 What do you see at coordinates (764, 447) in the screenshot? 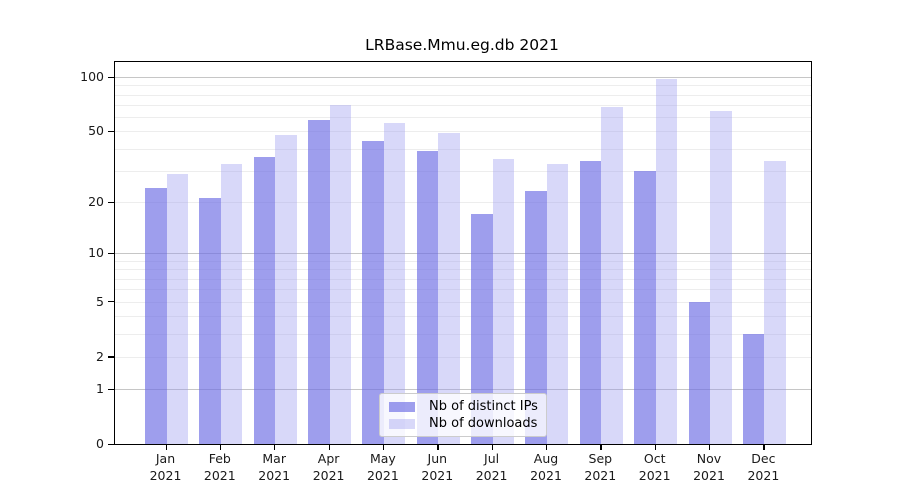
I see `x-tick-dec` at bounding box center [764, 447].